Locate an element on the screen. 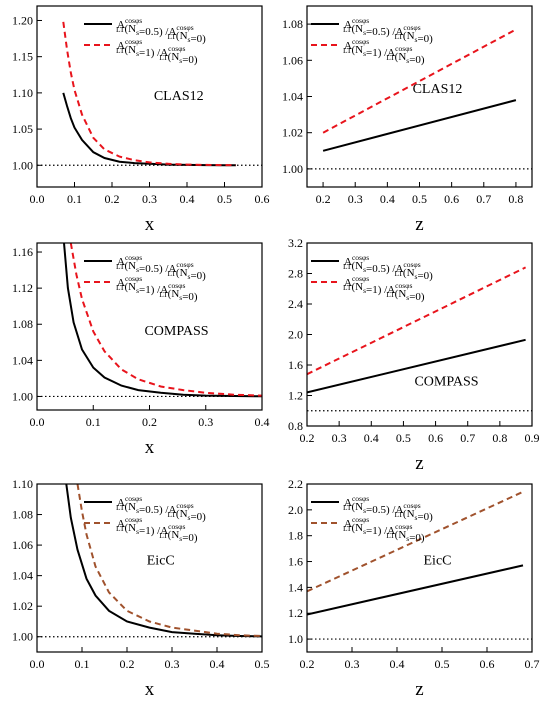  y-tick-label: 1.0 is located at coordinates (295, 639).